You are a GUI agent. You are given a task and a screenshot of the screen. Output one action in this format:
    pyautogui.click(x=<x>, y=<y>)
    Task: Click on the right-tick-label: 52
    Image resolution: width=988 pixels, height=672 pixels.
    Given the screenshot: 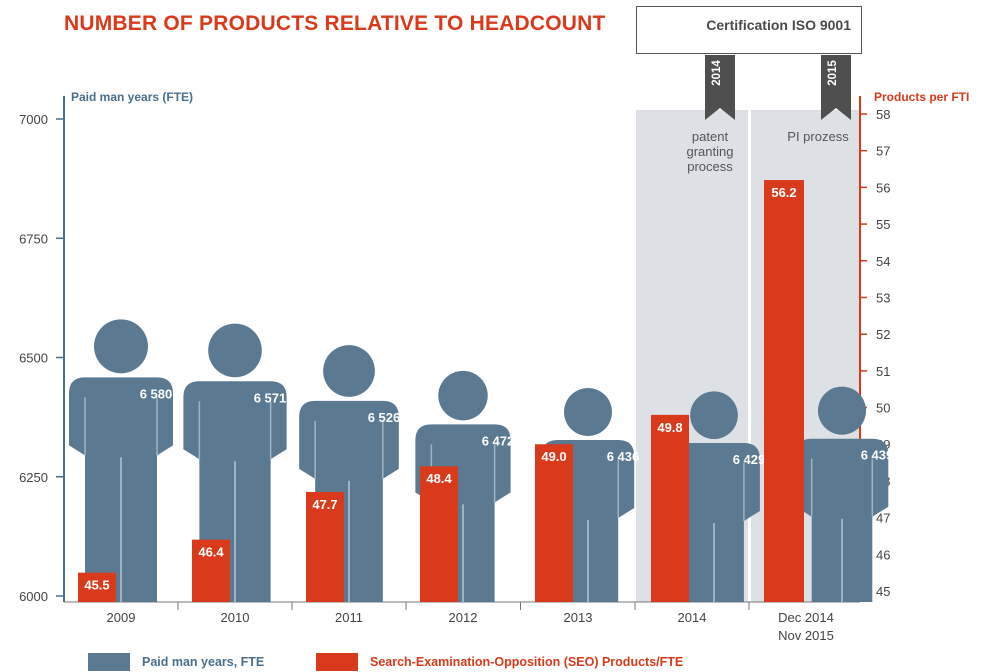 What is the action you would take?
    pyautogui.click(x=883, y=334)
    